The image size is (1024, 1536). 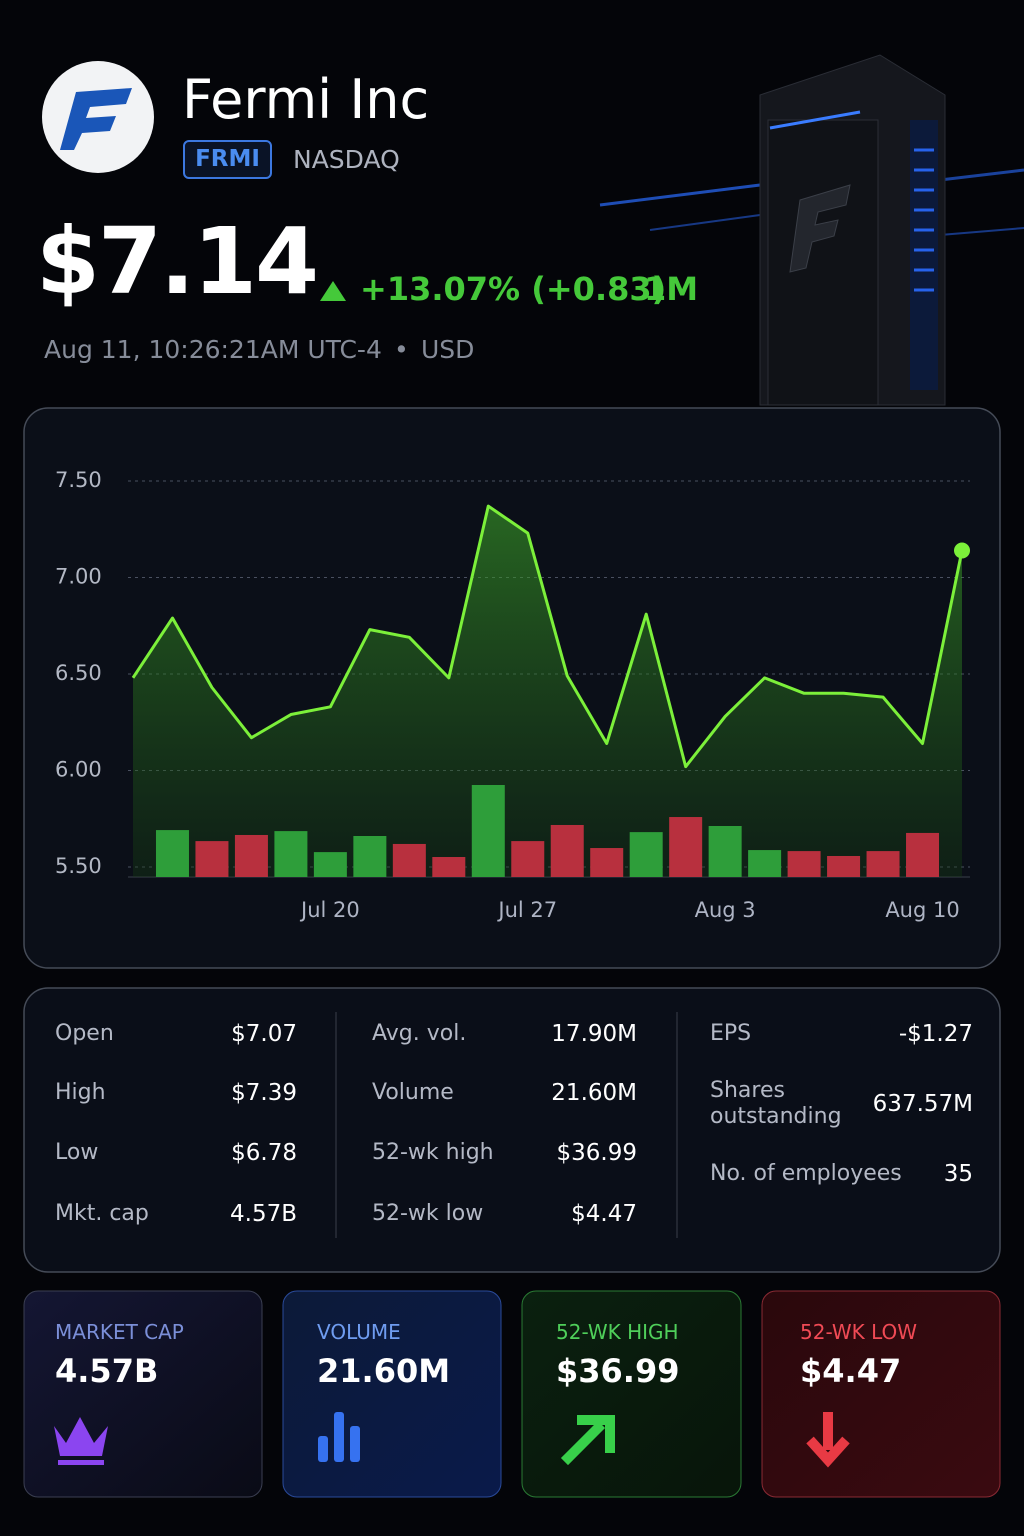 What do you see at coordinates (958, 1174) in the screenshot?
I see `stat-value: 35` at bounding box center [958, 1174].